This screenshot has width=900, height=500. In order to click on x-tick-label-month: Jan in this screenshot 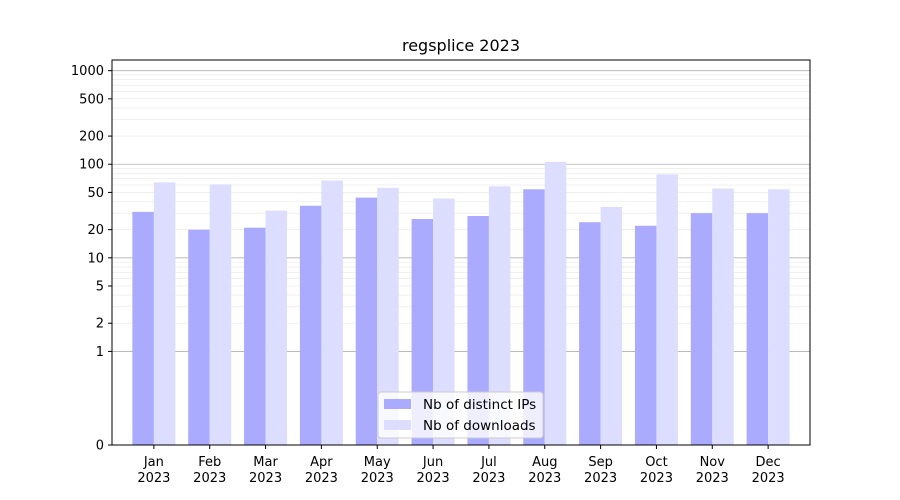, I will do `click(153, 462)`.